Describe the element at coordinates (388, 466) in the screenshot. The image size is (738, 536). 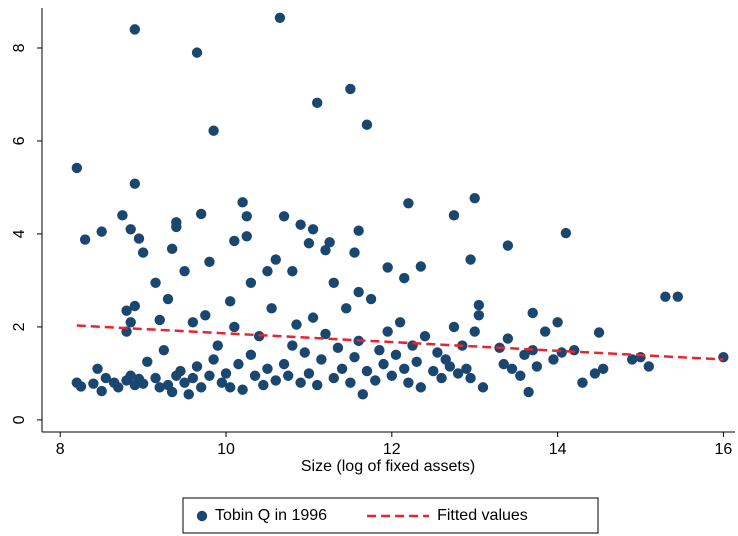
I see `x-axis-label: Size (log of fixed assets)` at that location.